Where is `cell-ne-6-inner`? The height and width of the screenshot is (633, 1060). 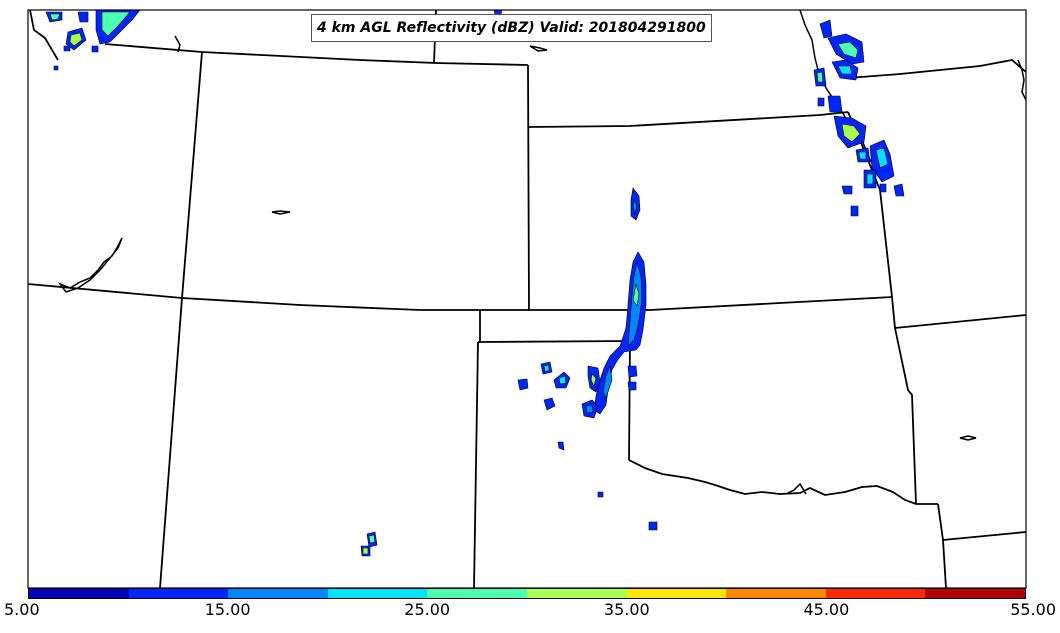 cell-ne-6-inner is located at coordinates (851, 133).